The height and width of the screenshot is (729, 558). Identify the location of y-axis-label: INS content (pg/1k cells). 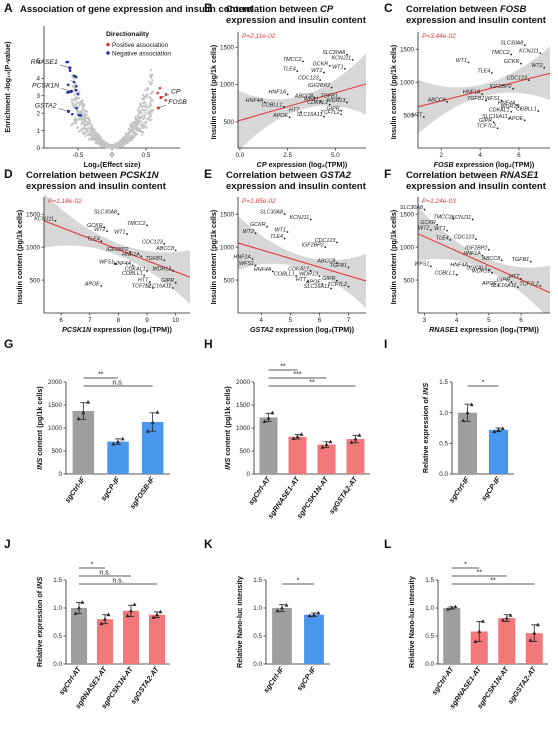
(39, 428).